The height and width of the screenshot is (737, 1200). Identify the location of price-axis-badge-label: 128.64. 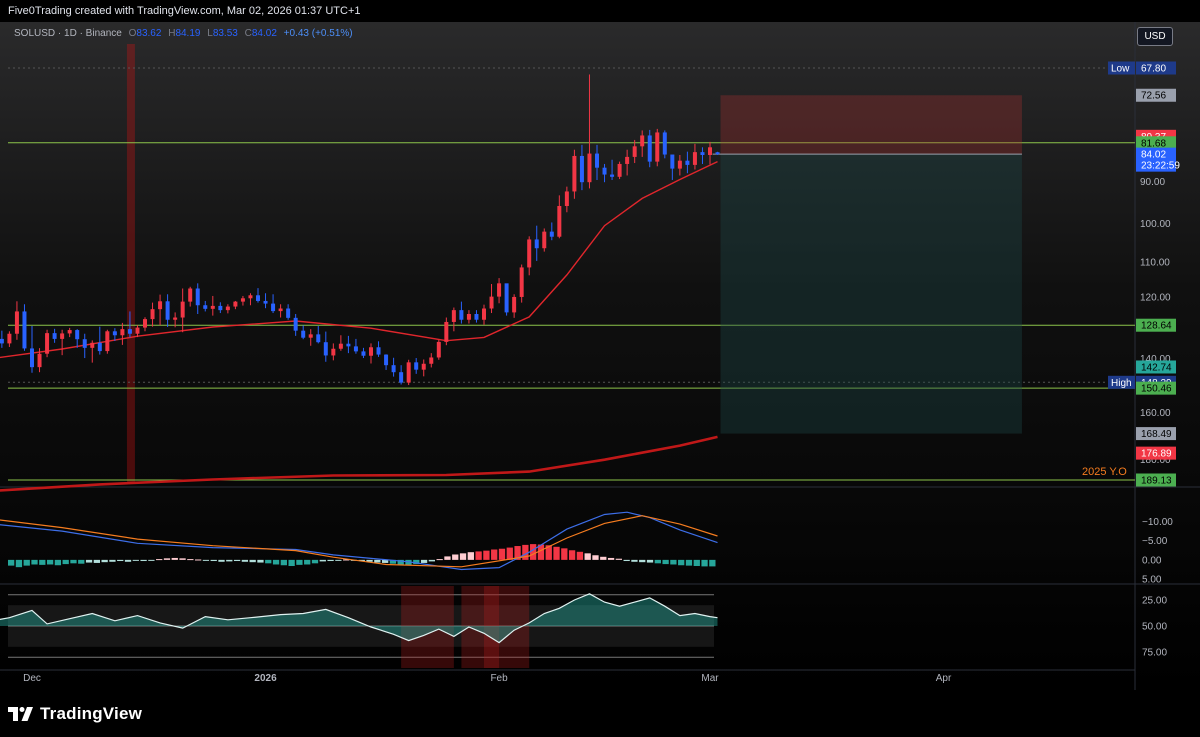
(1156, 326).